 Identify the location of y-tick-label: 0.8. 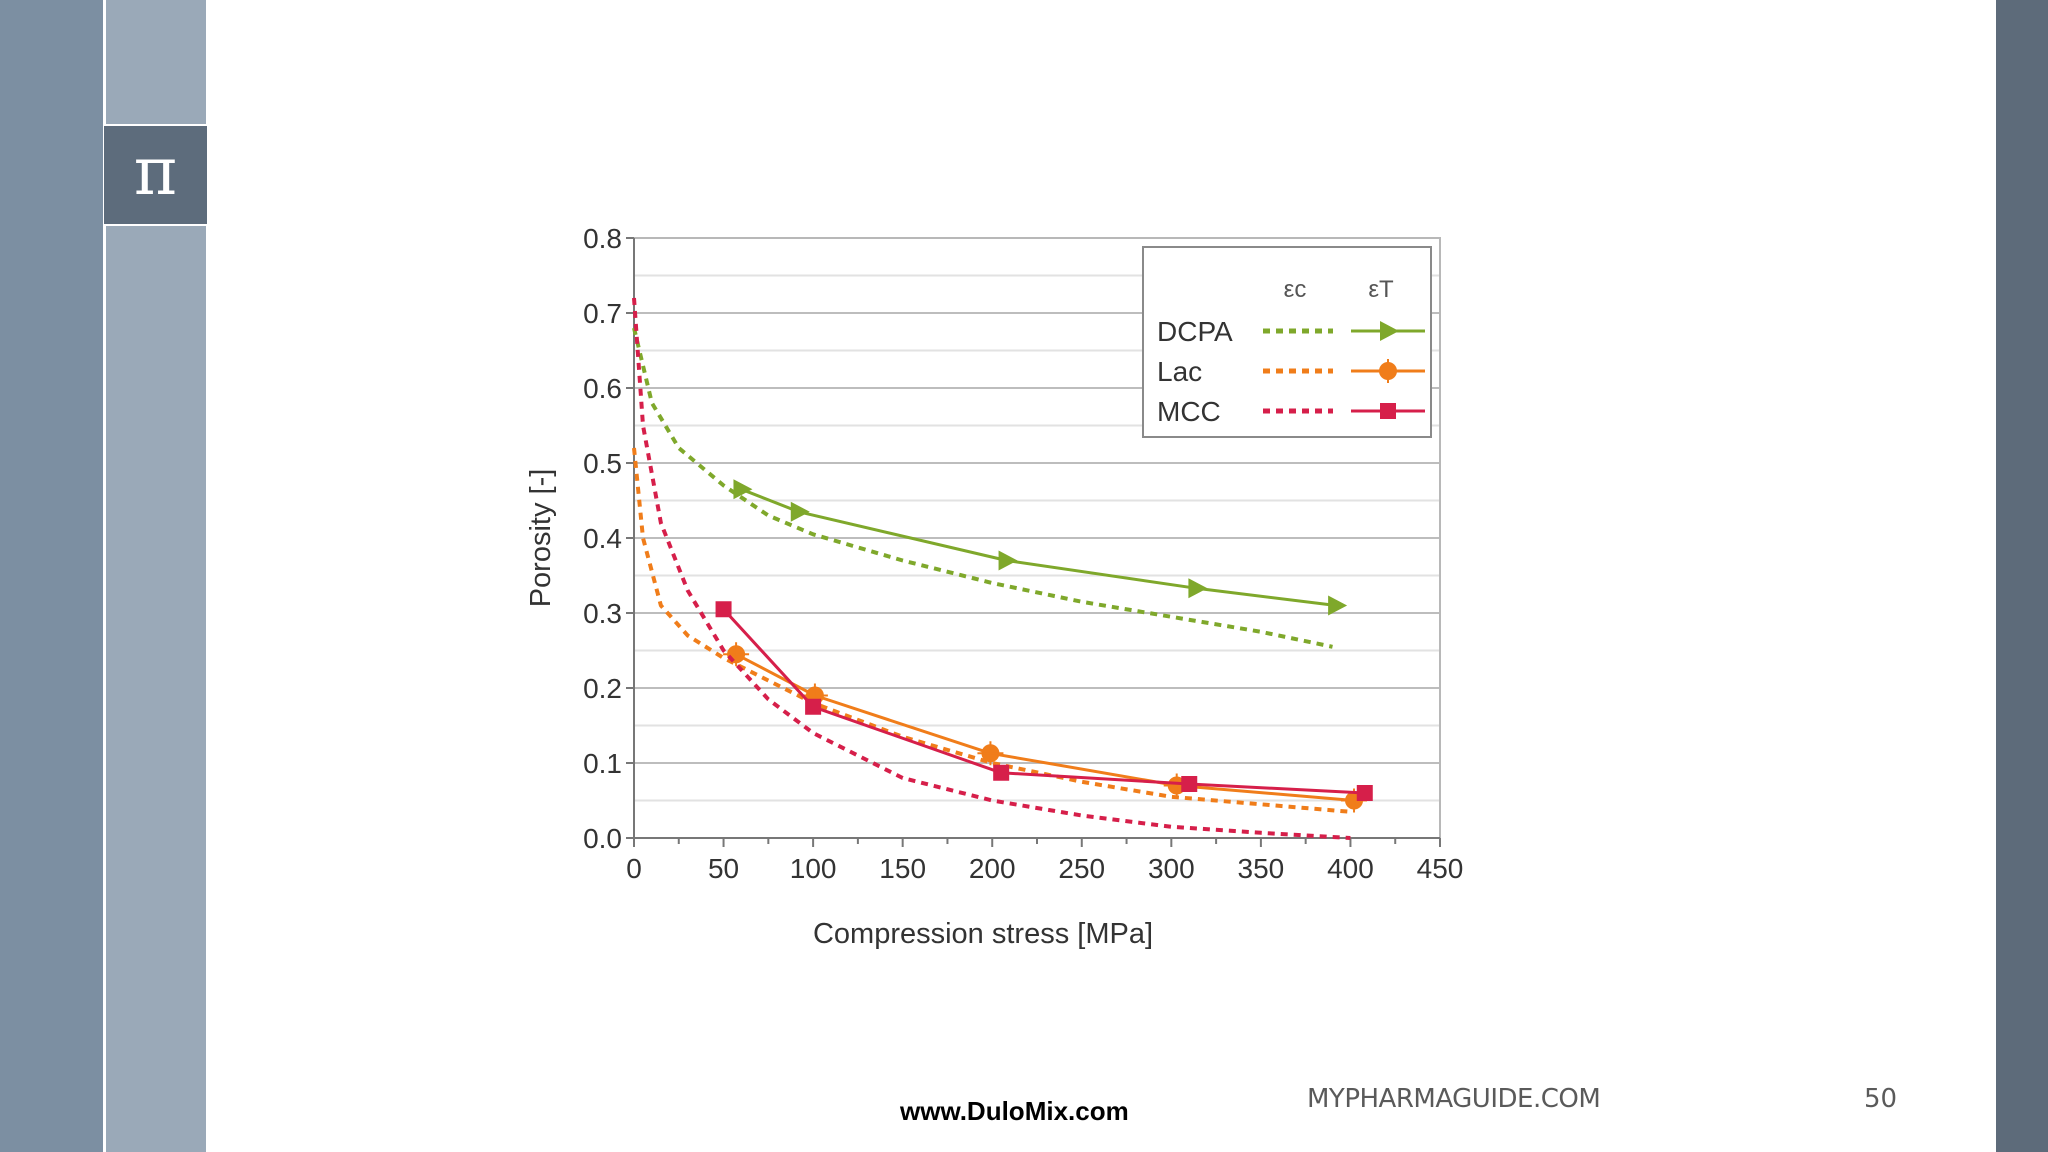
(602, 238).